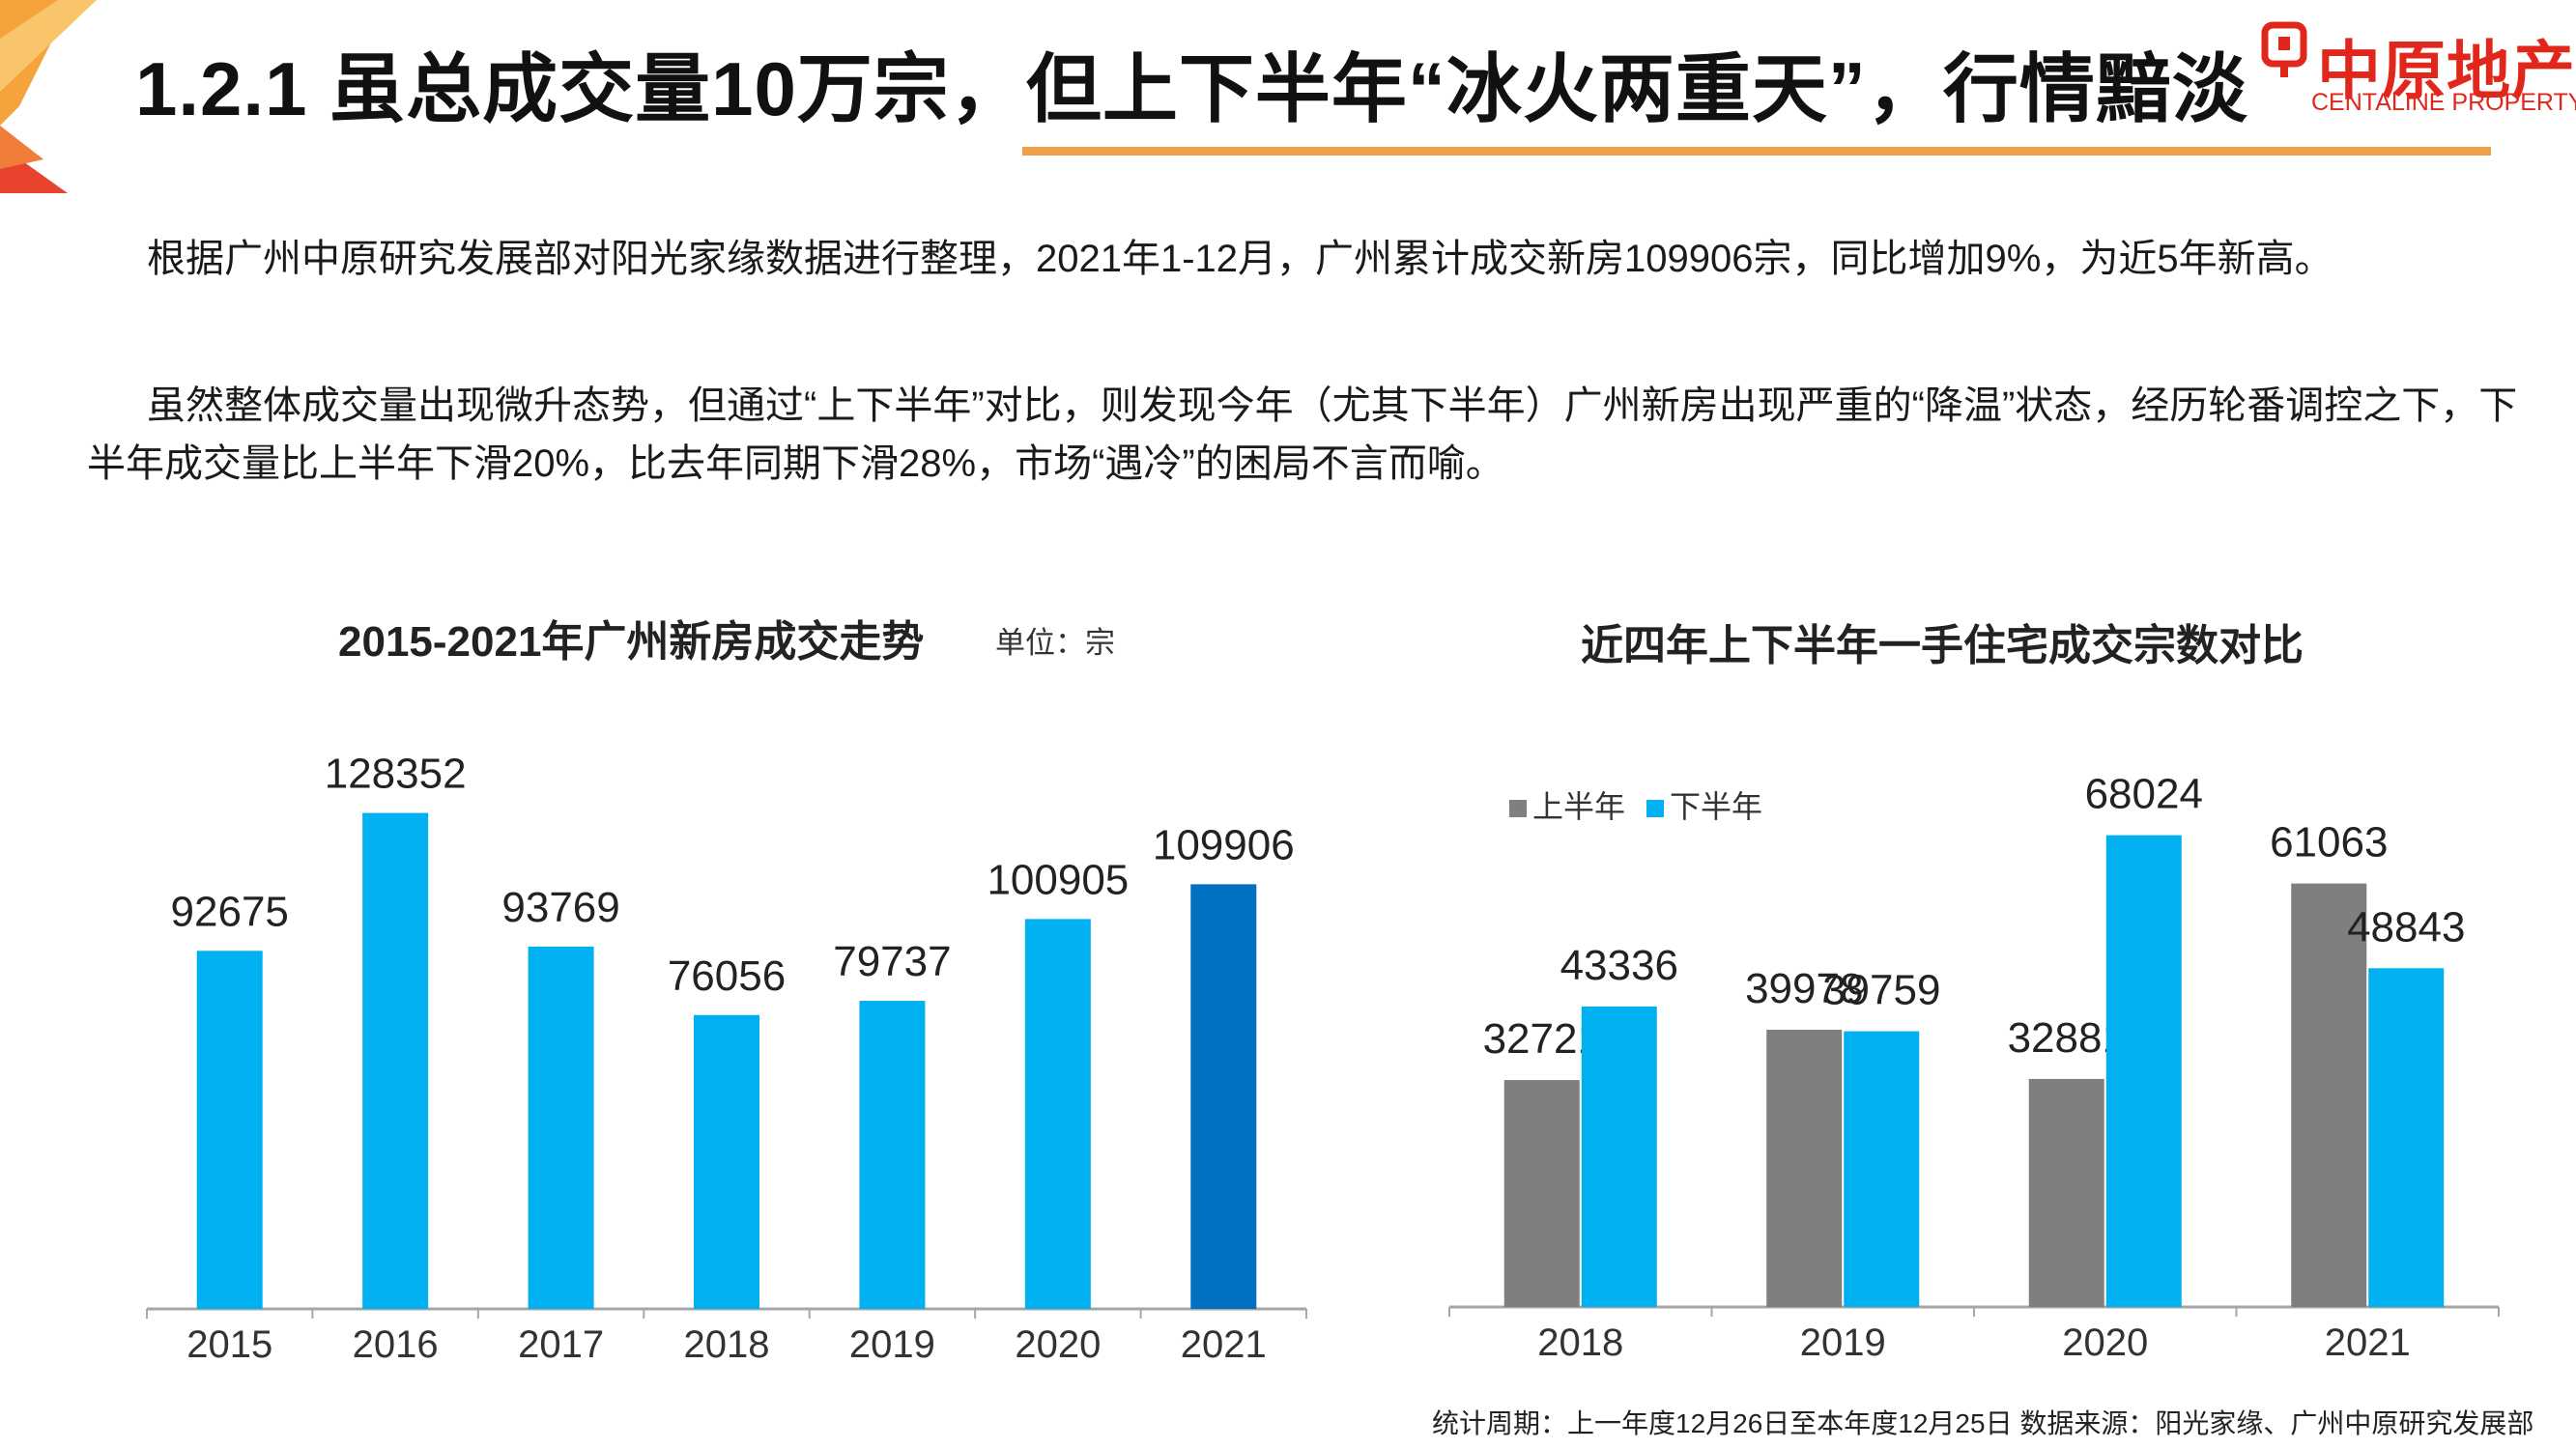  I want to click on corner-decoration, so click(49, 96).